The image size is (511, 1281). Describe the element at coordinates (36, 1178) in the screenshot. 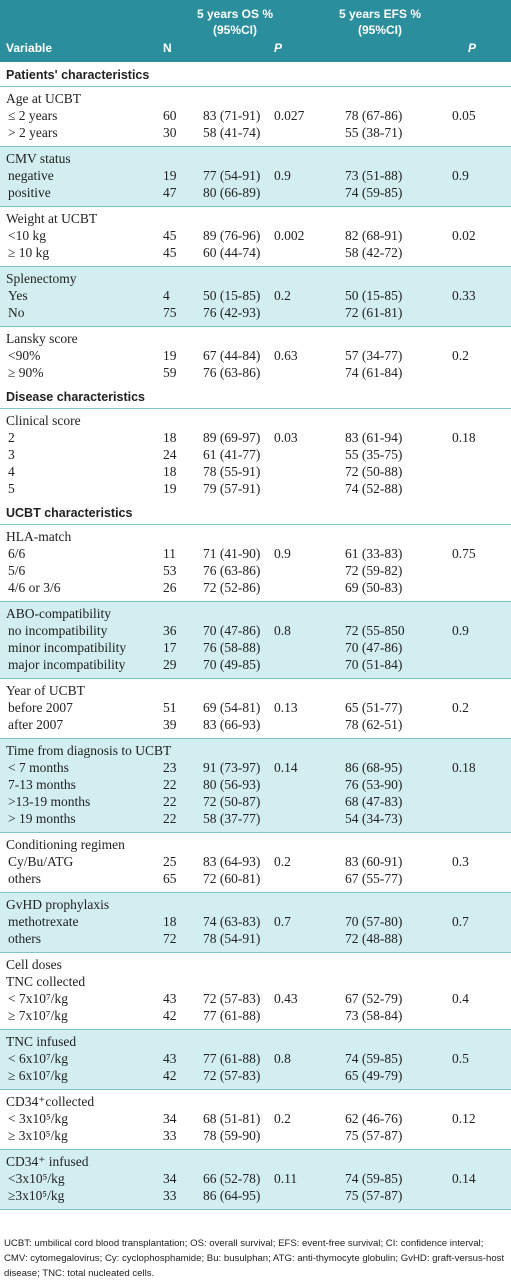

I see `row-label: <3x10⁵/kg` at that location.